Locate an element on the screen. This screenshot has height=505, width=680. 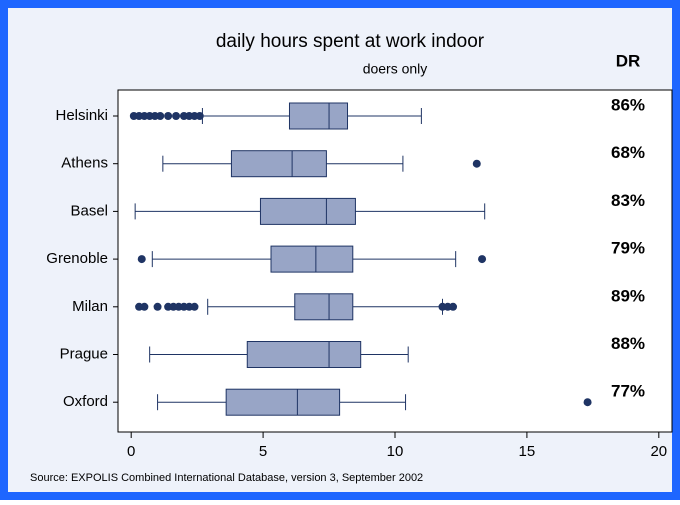
dr-label: 86% is located at coordinates (628, 104).